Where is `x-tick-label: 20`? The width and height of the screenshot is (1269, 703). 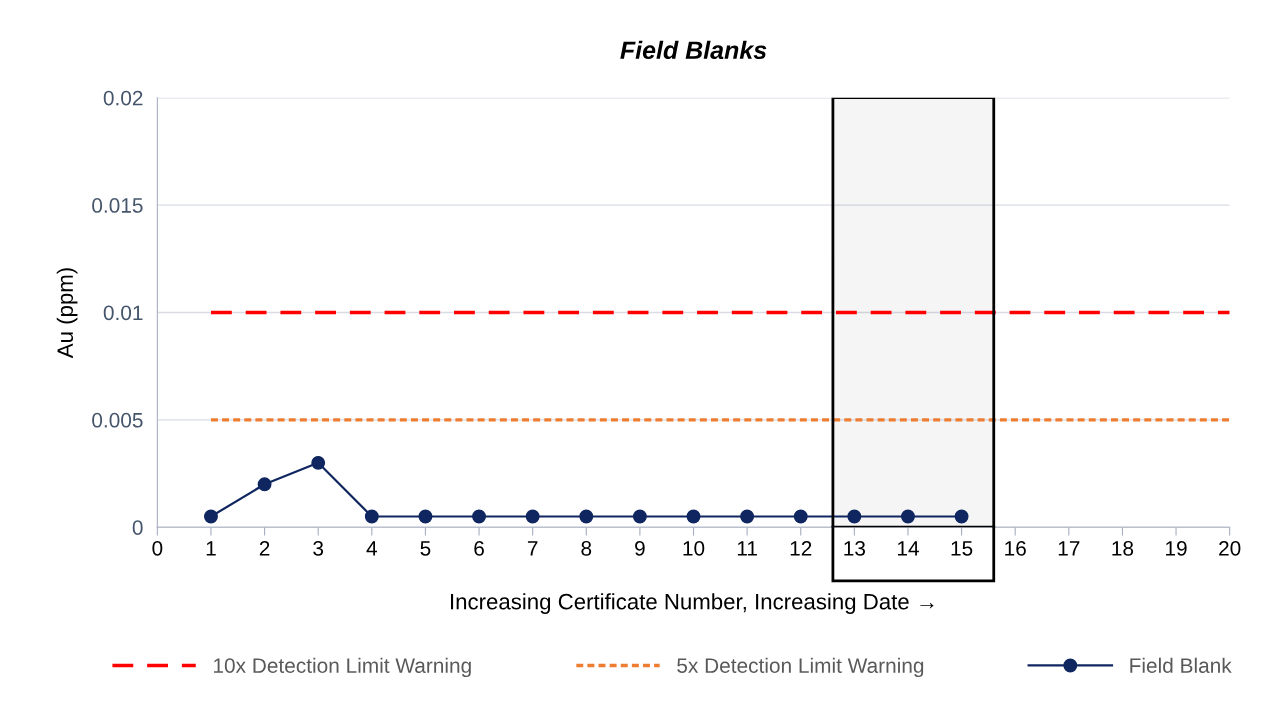 x-tick-label: 20 is located at coordinates (1230, 548).